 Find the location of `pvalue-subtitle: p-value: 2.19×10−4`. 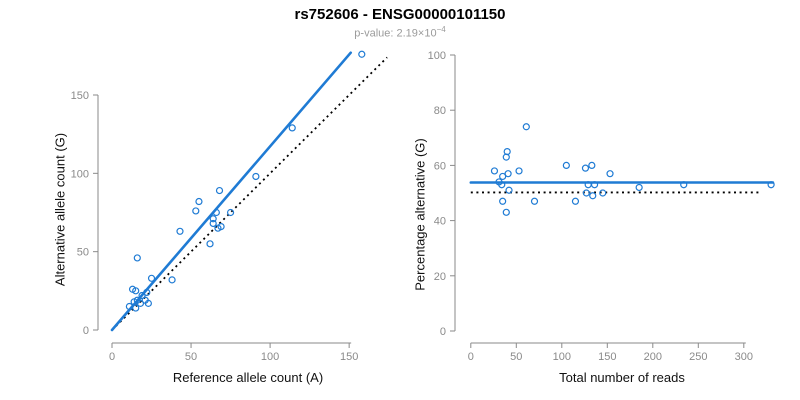

pvalue-subtitle: p-value: 2.19×10−4 is located at coordinates (400, 32).